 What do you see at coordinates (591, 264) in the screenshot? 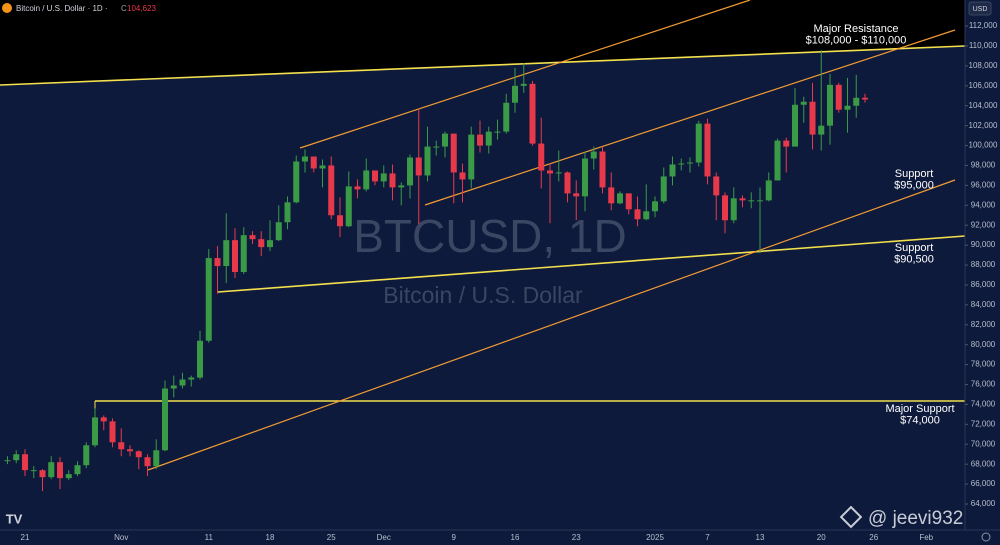
I see `support-line` at bounding box center [591, 264].